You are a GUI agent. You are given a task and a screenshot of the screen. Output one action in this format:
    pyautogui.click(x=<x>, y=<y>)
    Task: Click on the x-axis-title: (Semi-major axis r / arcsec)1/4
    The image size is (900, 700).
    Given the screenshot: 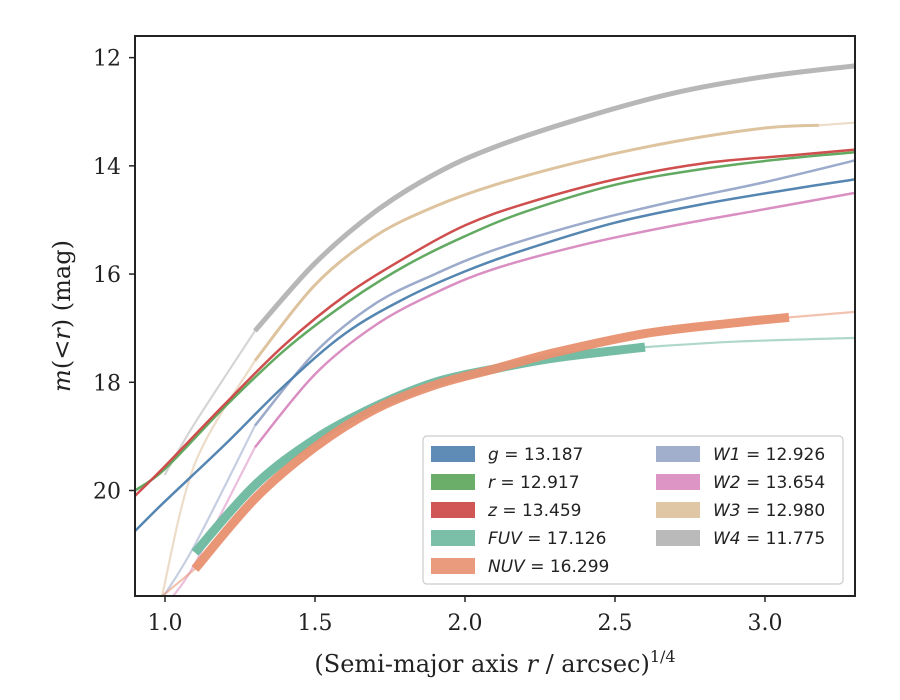 What is the action you would take?
    pyautogui.click(x=494, y=662)
    